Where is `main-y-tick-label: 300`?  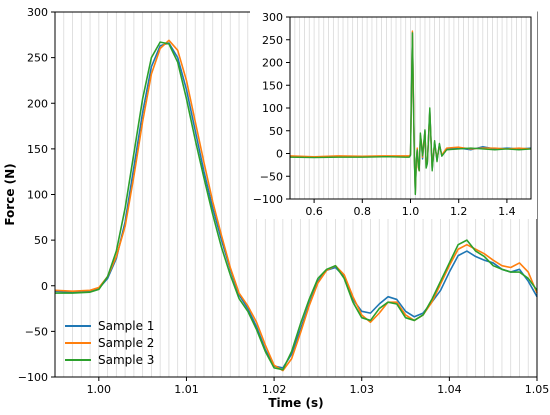
main-y-tick-label: 300 is located at coordinates (37, 12).